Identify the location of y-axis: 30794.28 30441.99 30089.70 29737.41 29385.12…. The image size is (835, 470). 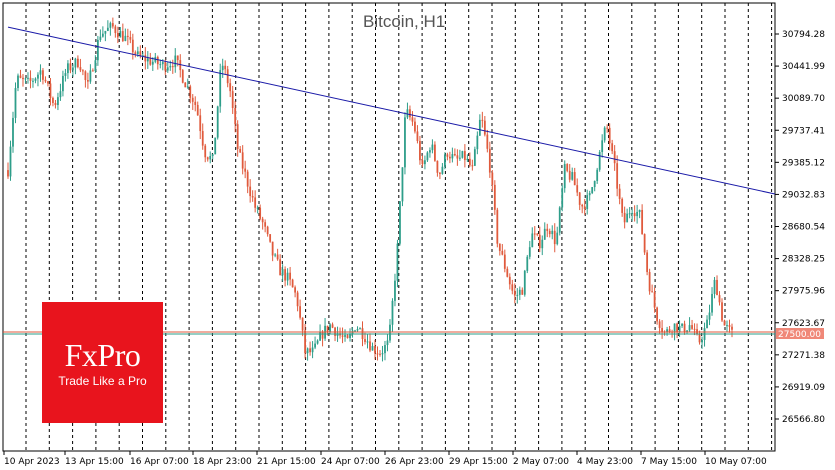
(800, 227).